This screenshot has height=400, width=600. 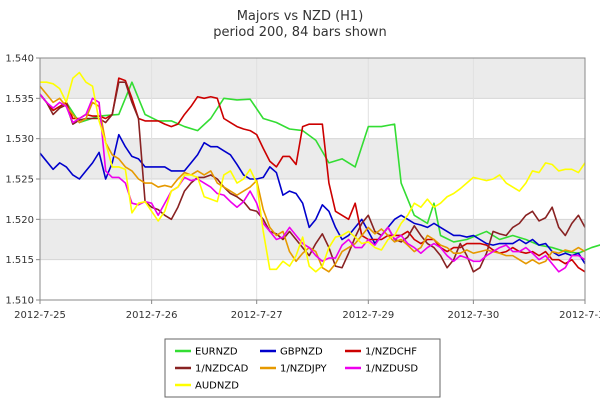 What do you see at coordinates (19, 220) in the screenshot?
I see `y-tick-label: 1.520` at bounding box center [19, 220].